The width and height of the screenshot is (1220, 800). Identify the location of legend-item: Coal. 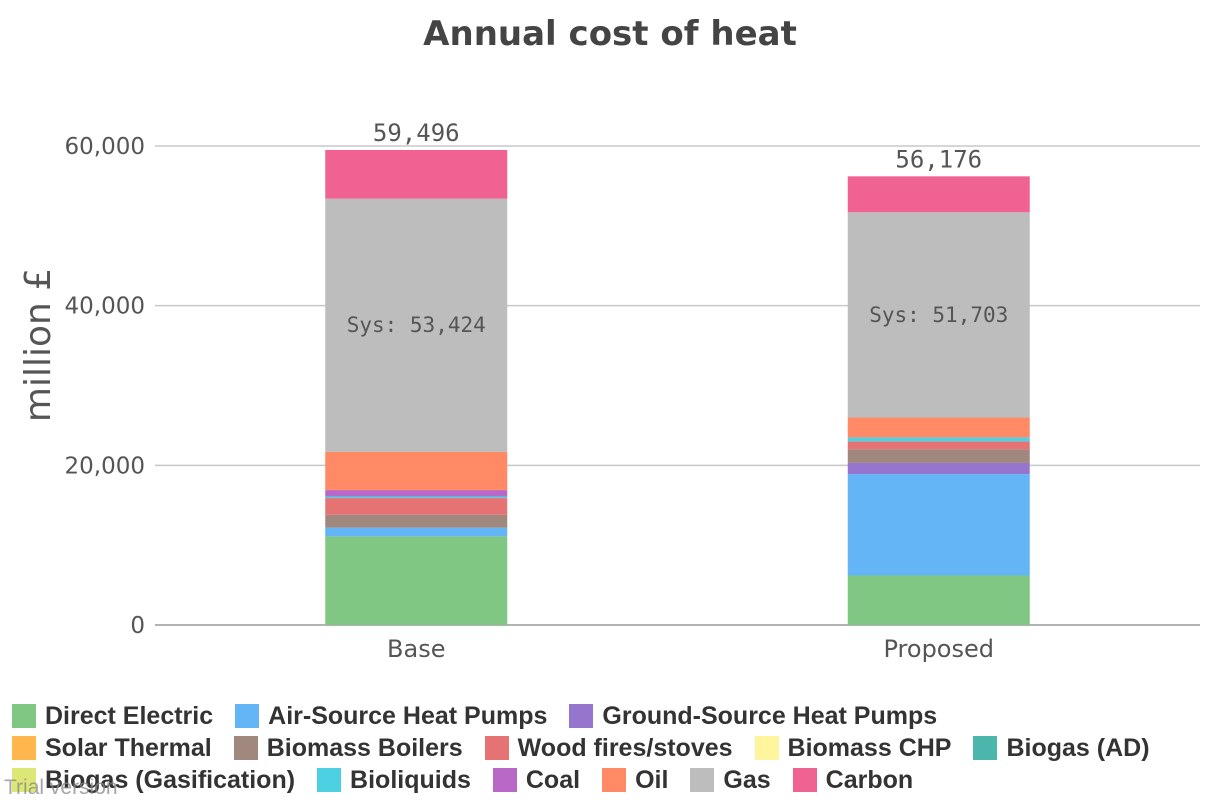
(536, 780).